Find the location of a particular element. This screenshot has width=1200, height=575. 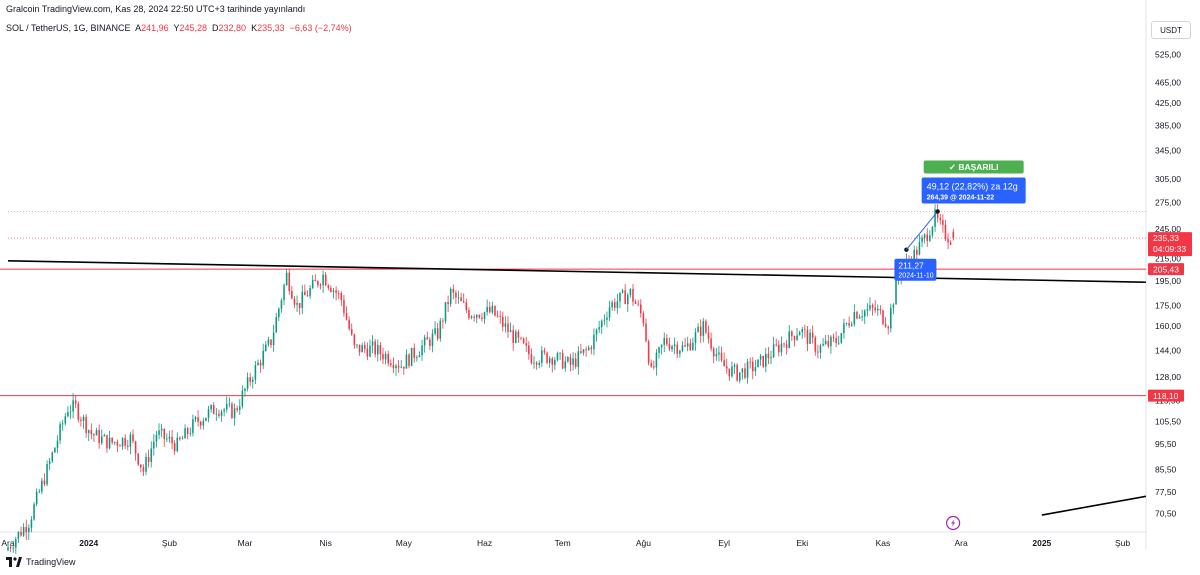

success-badge-label: ✓ BAŞARILI is located at coordinates (974, 167).